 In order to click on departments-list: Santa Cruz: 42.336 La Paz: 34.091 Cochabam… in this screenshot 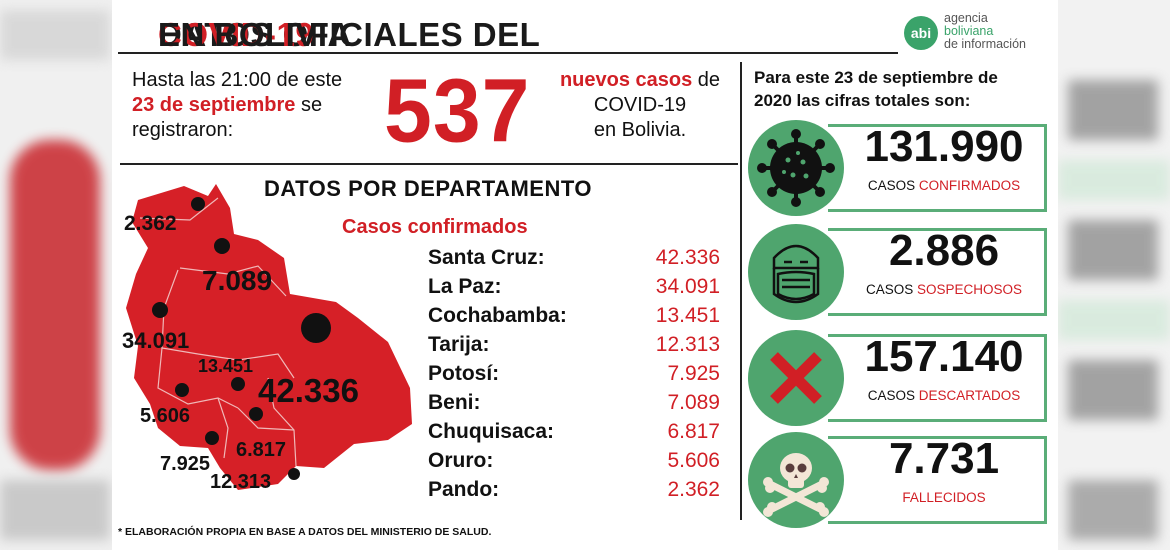, I will do `click(574, 374)`.